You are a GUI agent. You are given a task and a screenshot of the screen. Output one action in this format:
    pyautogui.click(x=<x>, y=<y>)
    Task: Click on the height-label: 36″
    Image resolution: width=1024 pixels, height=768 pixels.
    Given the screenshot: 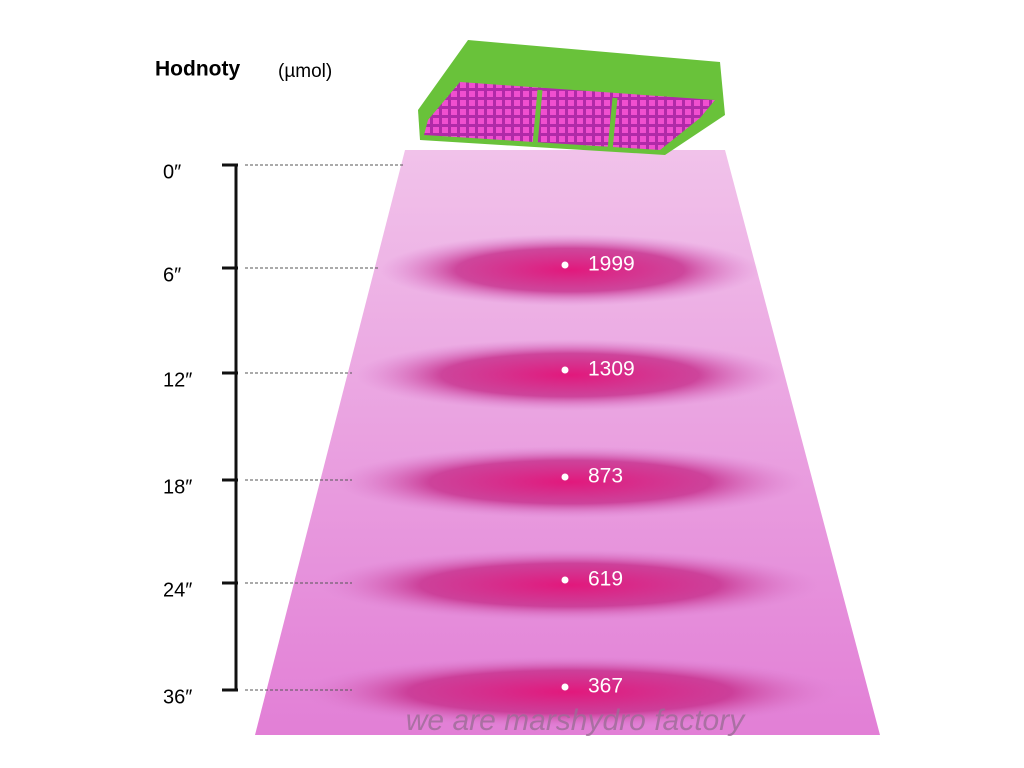 What is the action you would take?
    pyautogui.click(x=177, y=697)
    